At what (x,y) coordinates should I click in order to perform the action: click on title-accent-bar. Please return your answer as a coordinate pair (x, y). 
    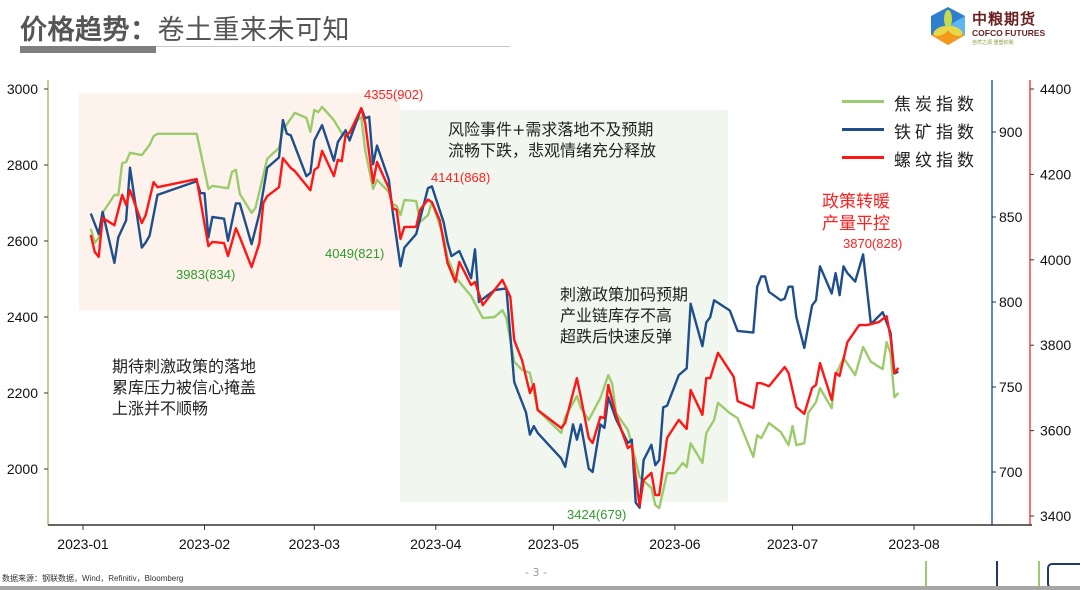
    Looking at the image, I should click on (88, 49).